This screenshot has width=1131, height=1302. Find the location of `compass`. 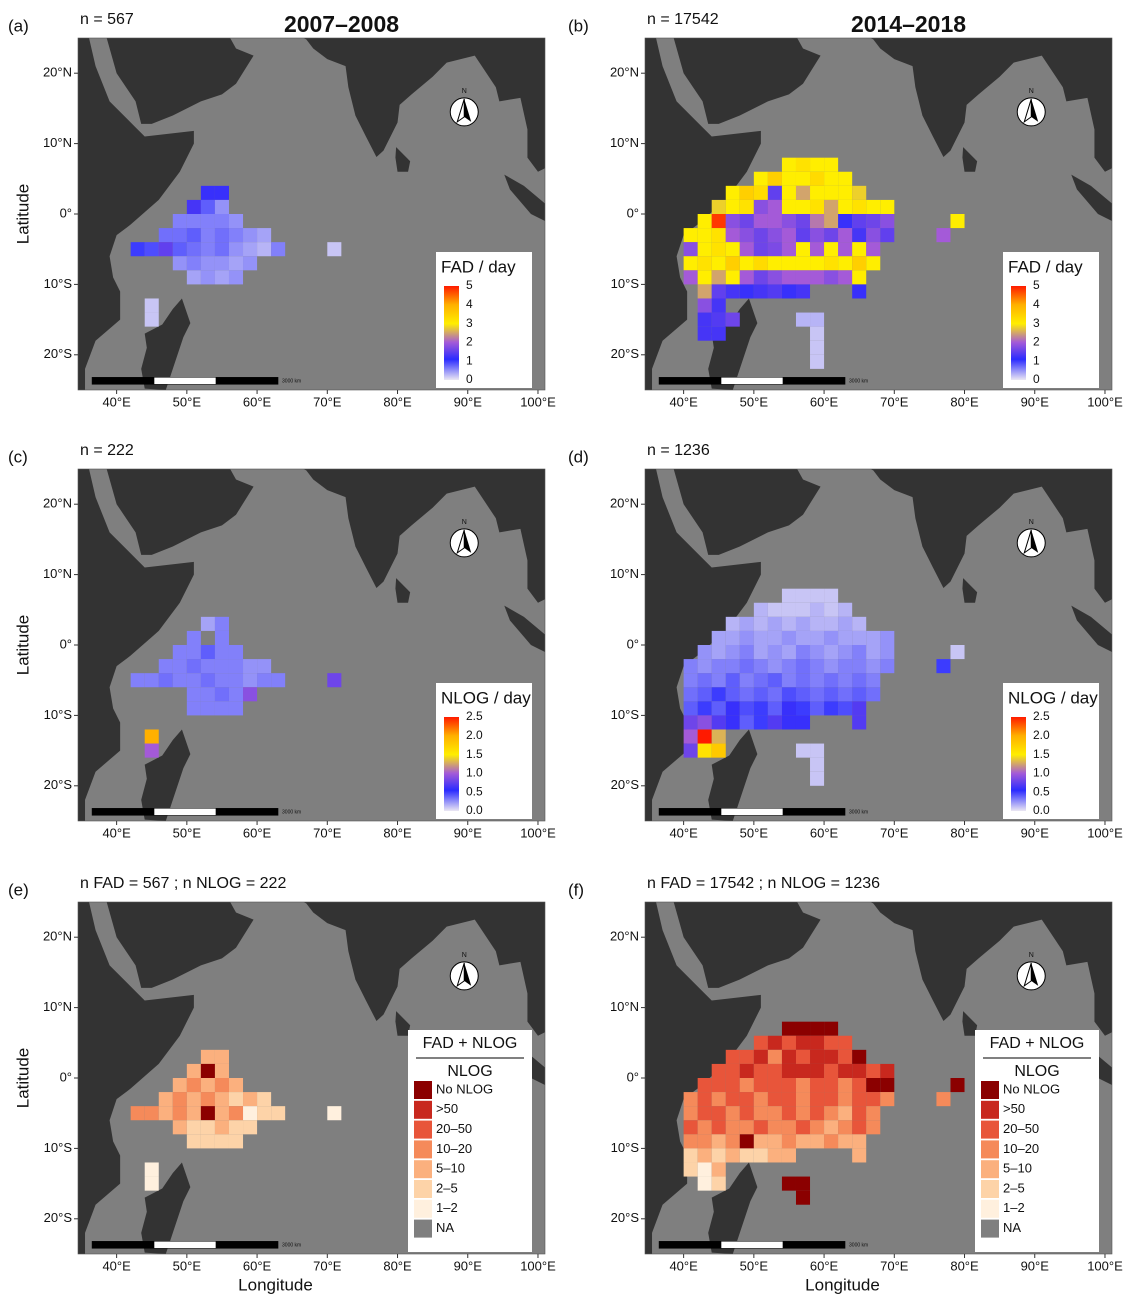

compass is located at coordinates (468, 110).